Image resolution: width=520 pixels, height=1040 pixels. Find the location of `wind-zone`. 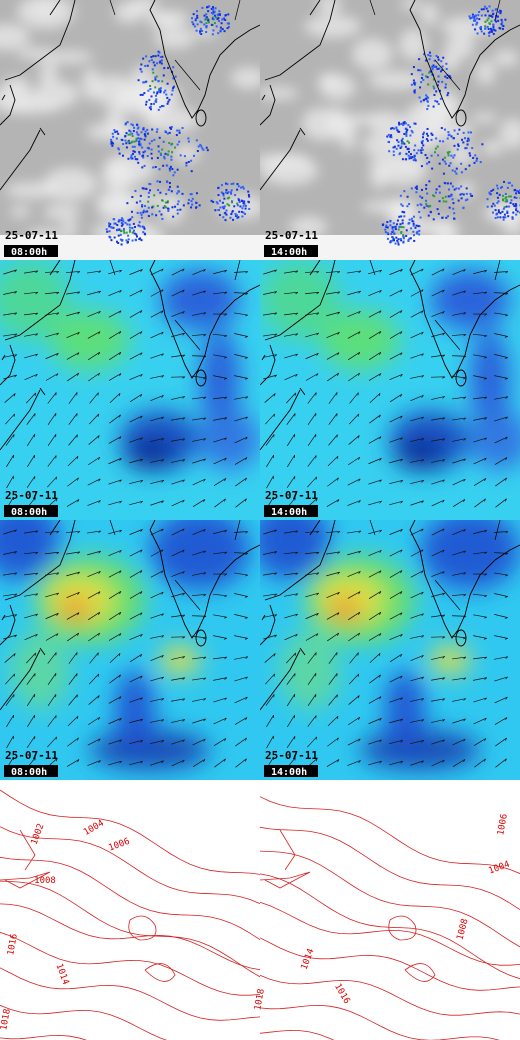

wind-zone is located at coordinates (310, 670).